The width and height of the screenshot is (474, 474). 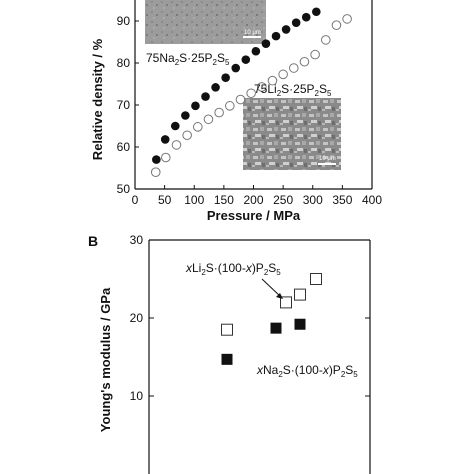 What do you see at coordinates (292, 134) in the screenshot?
I see `li2s-micrograph` at bounding box center [292, 134].